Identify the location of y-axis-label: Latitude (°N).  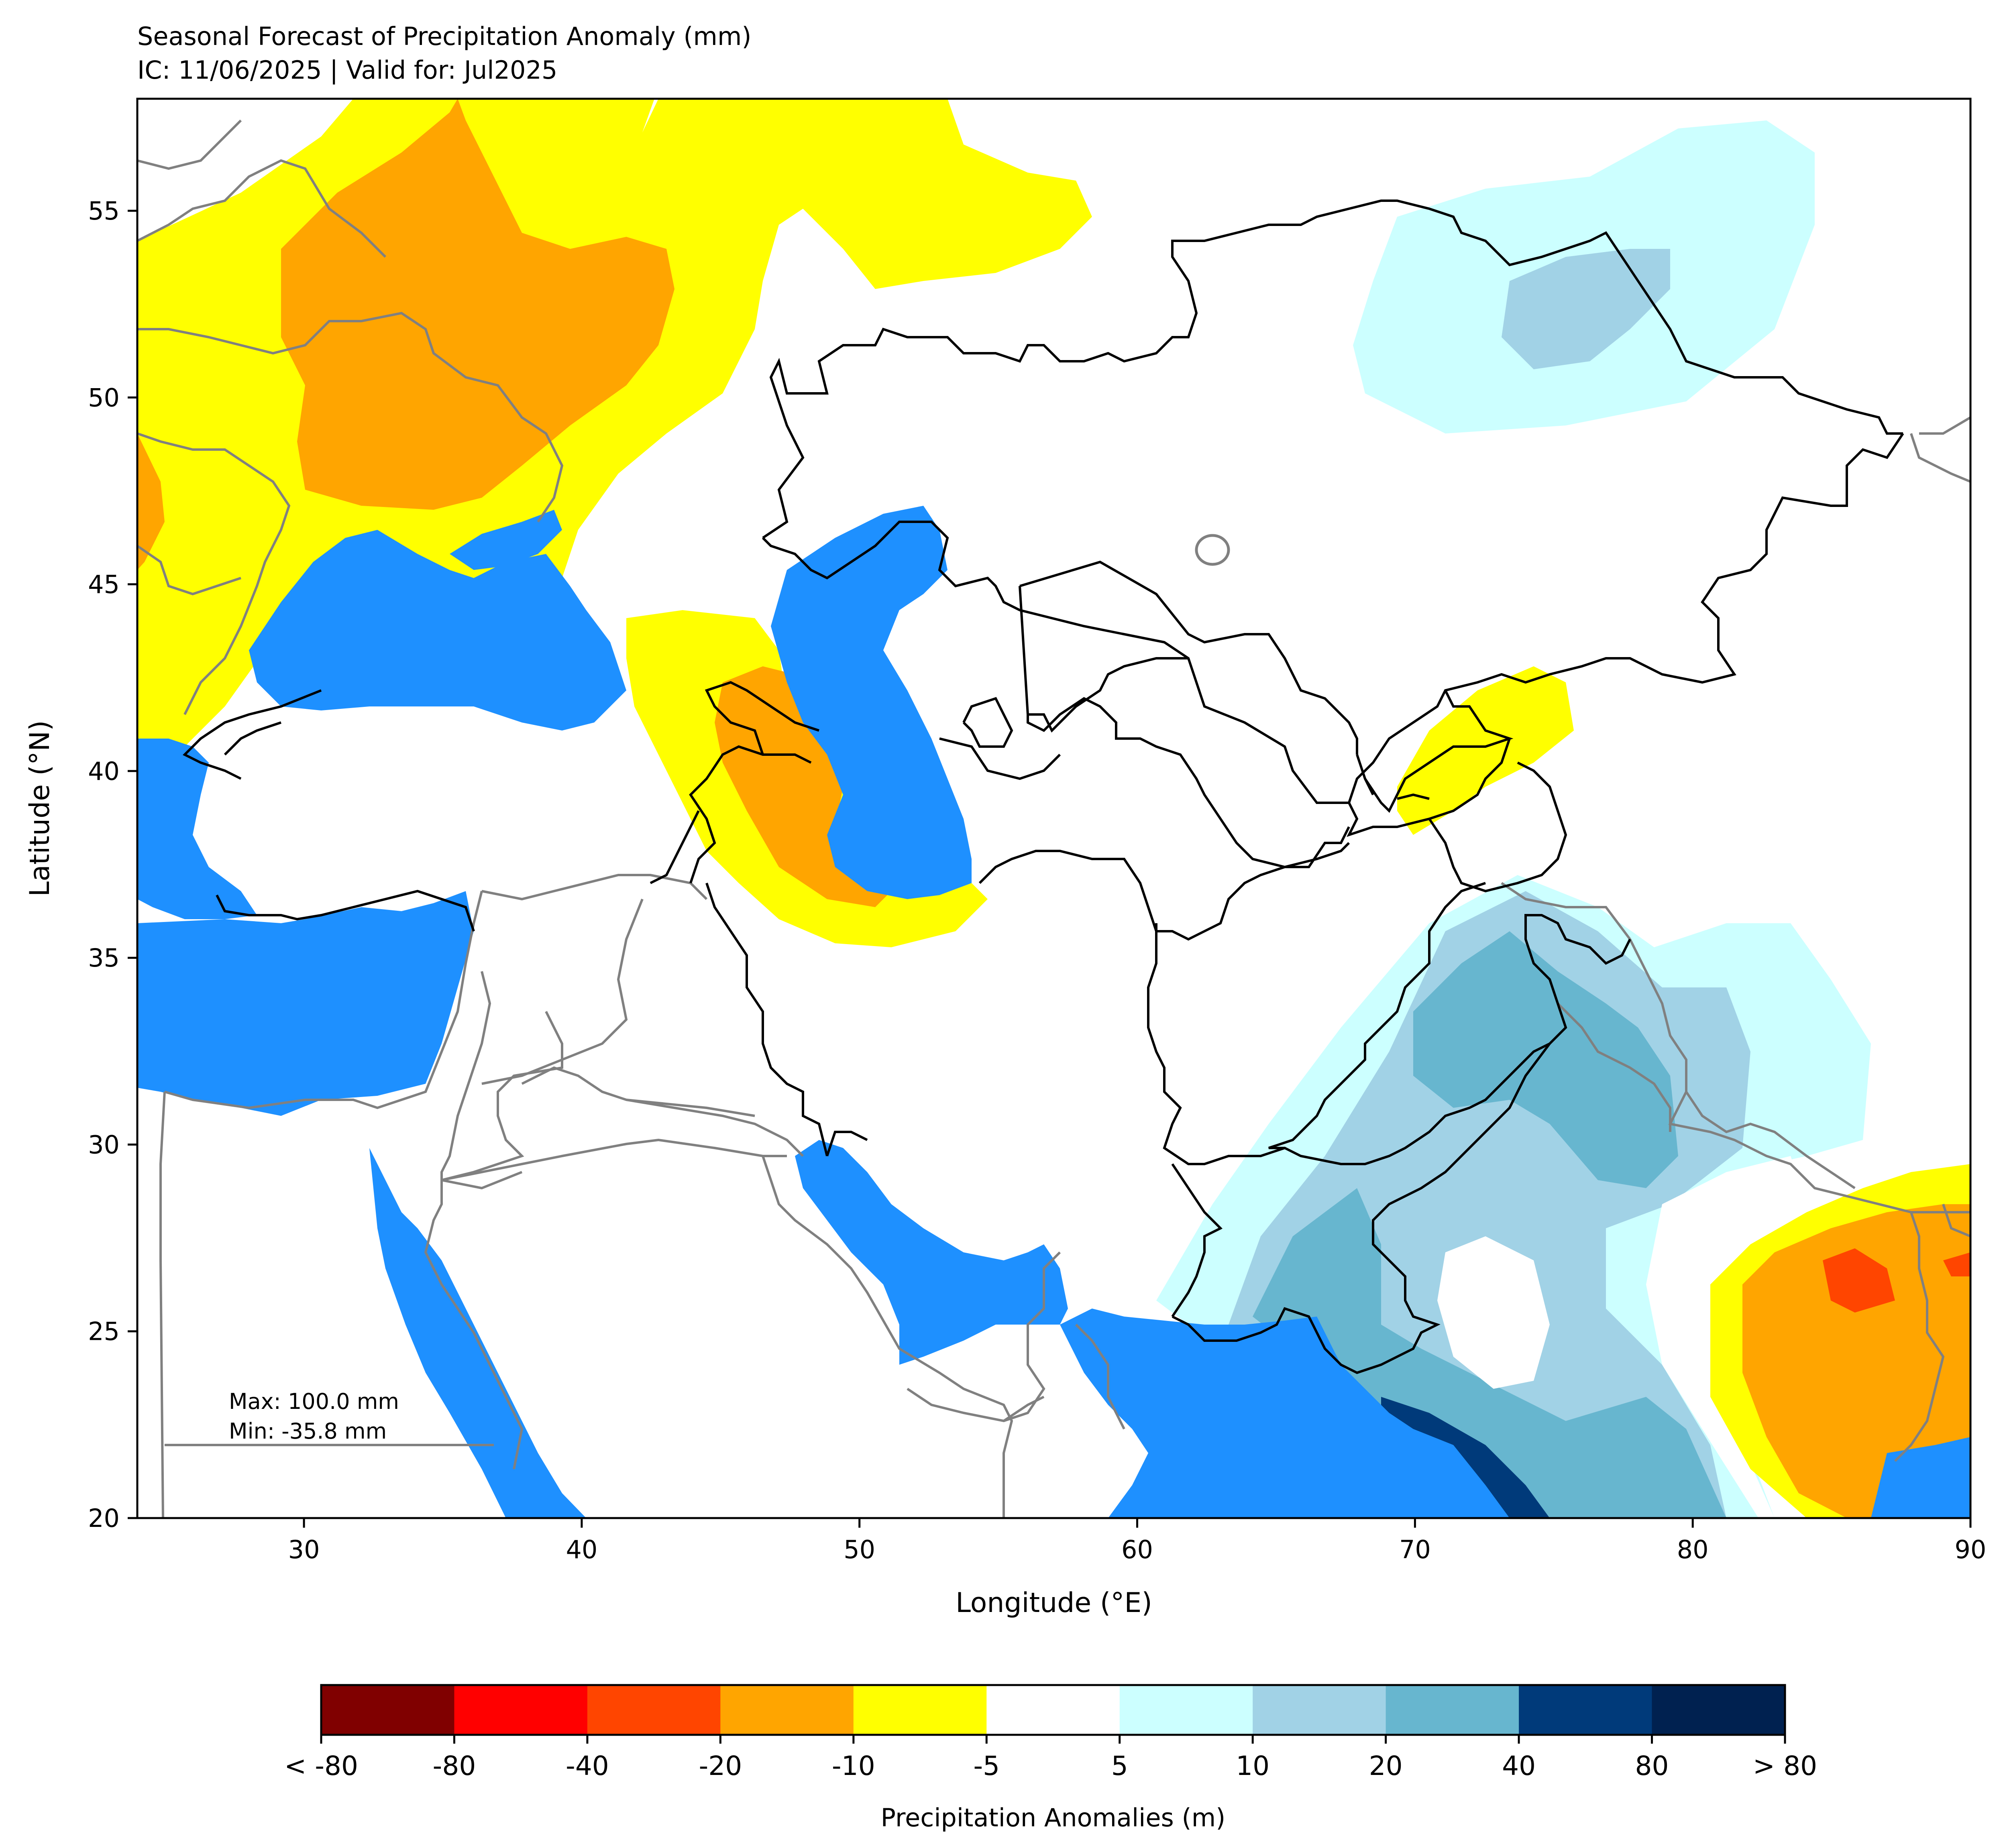
(40, 808).